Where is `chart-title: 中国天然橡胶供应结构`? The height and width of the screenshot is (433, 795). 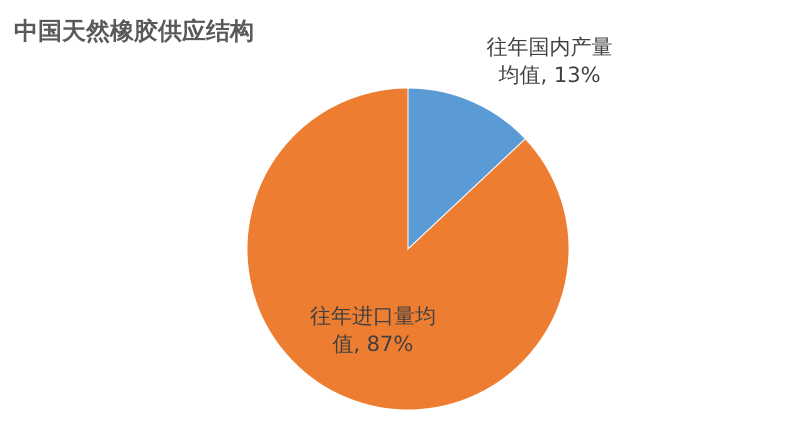
chart-title: 中国天然橡胶供应结构 is located at coordinates (134, 31).